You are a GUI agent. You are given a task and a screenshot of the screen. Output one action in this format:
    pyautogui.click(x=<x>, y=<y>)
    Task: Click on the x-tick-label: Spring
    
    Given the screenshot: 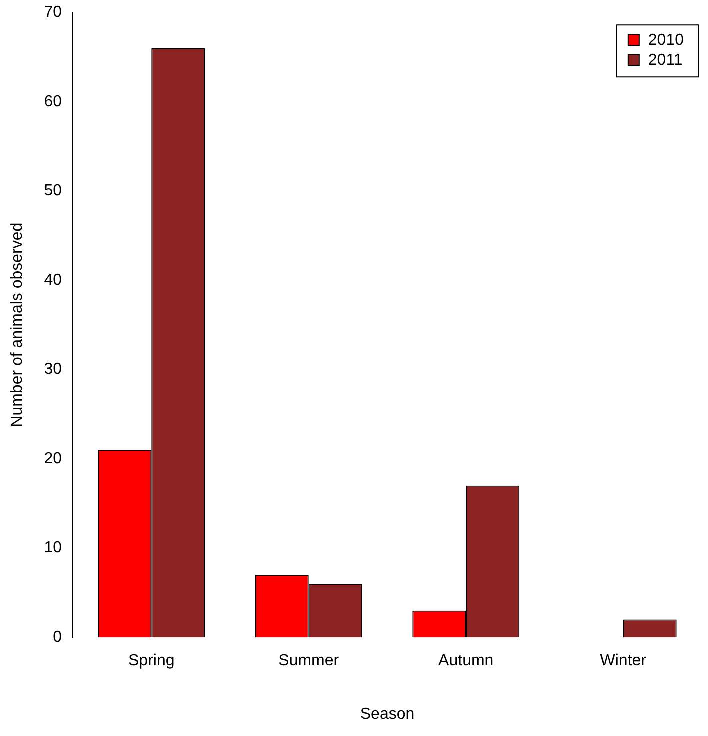 What is the action you would take?
    pyautogui.click(x=151, y=661)
    